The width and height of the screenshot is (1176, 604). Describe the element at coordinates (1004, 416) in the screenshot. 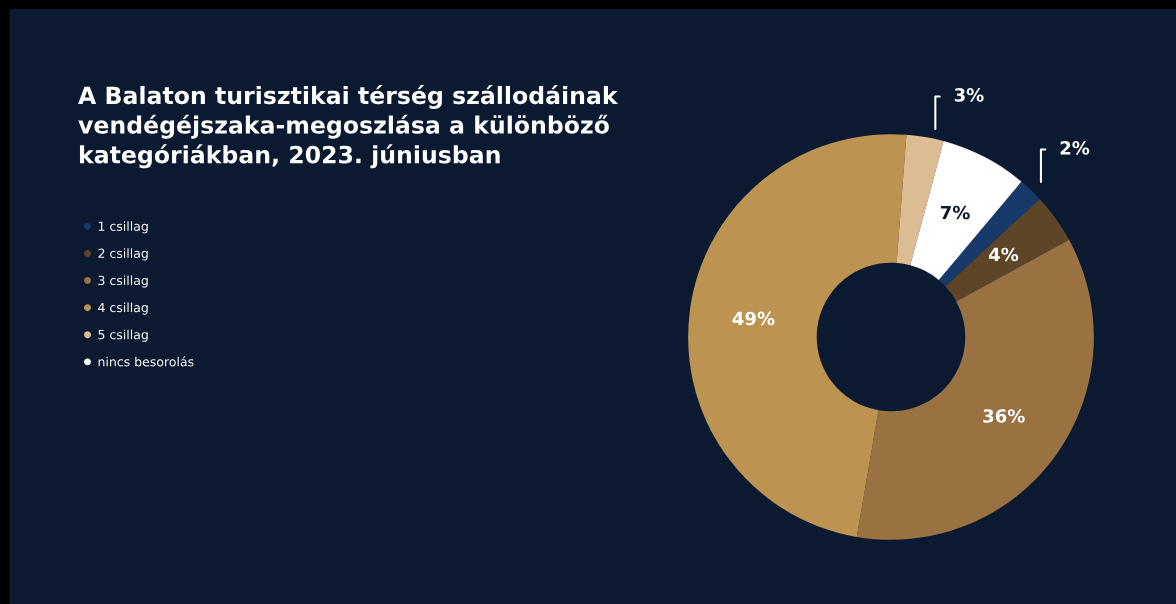

I see `data-label: 36%` at that location.